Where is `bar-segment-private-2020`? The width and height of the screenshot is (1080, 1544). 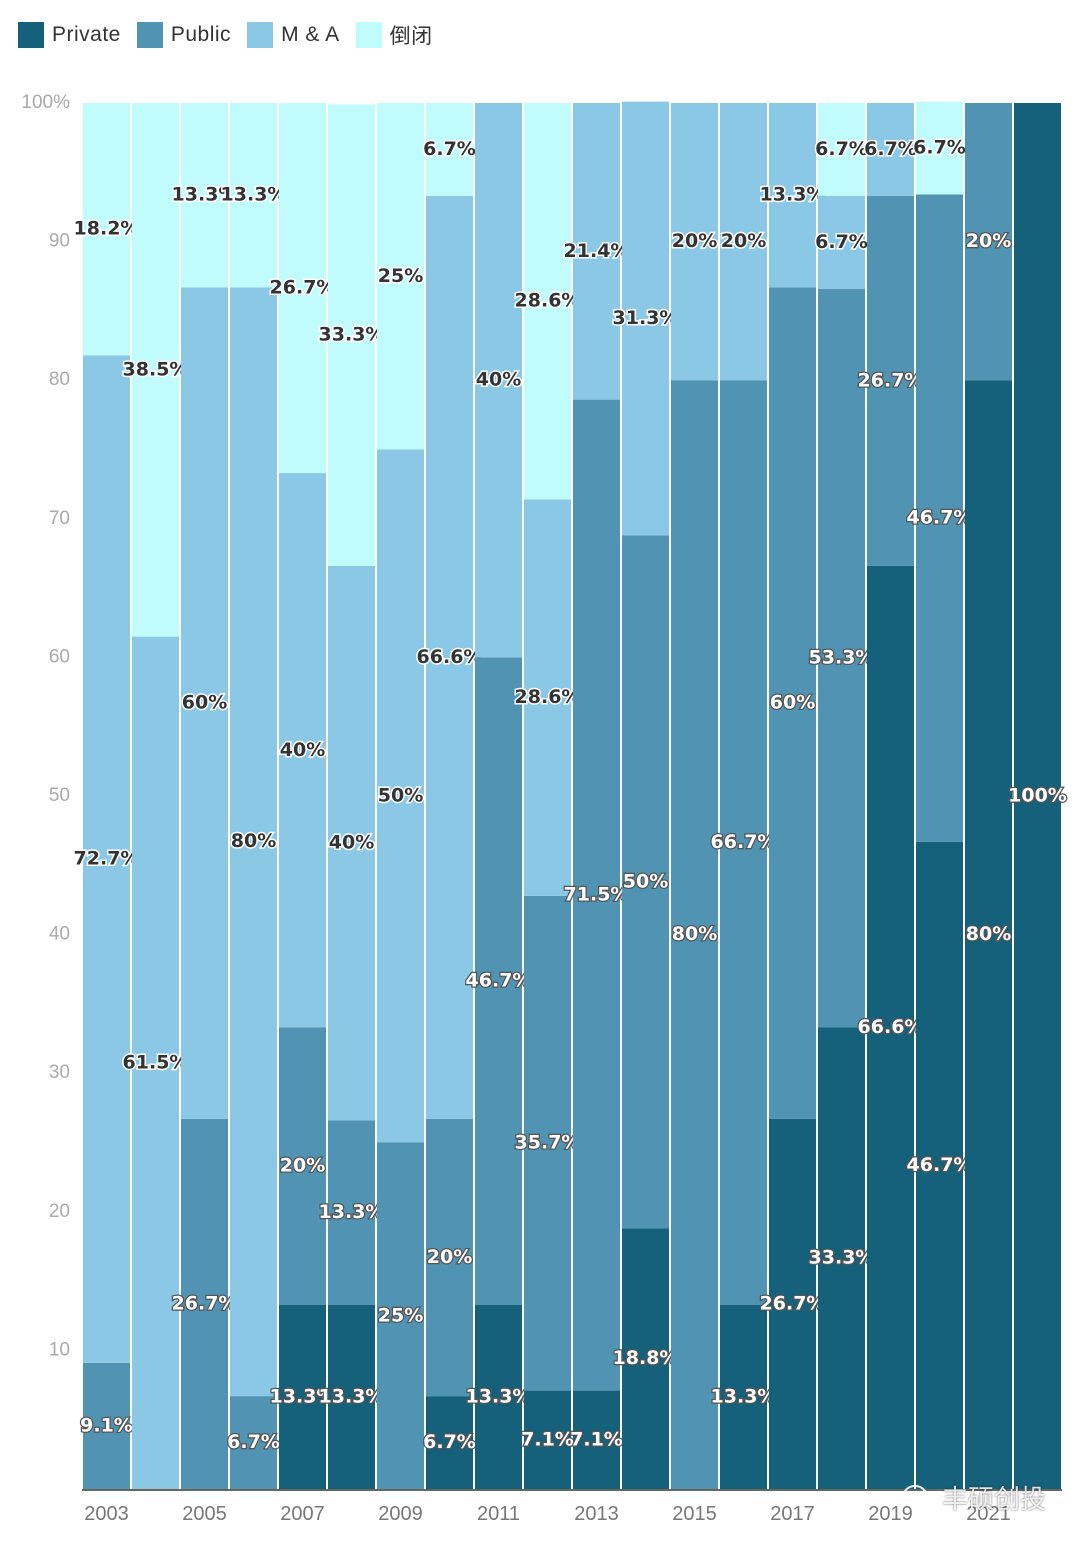 bar-segment-private-2020 is located at coordinates (939, 1165).